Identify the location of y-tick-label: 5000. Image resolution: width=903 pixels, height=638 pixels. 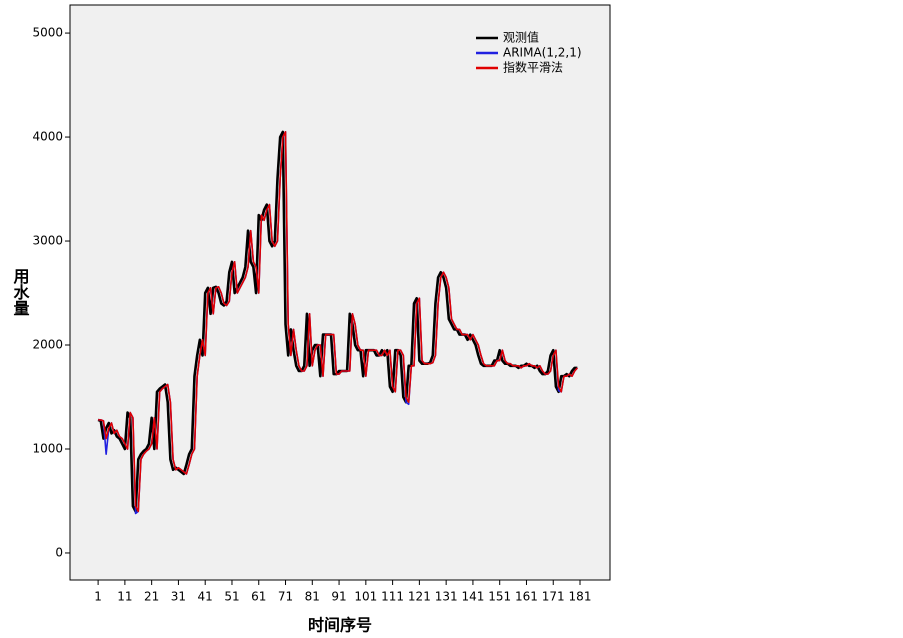
(47, 33).